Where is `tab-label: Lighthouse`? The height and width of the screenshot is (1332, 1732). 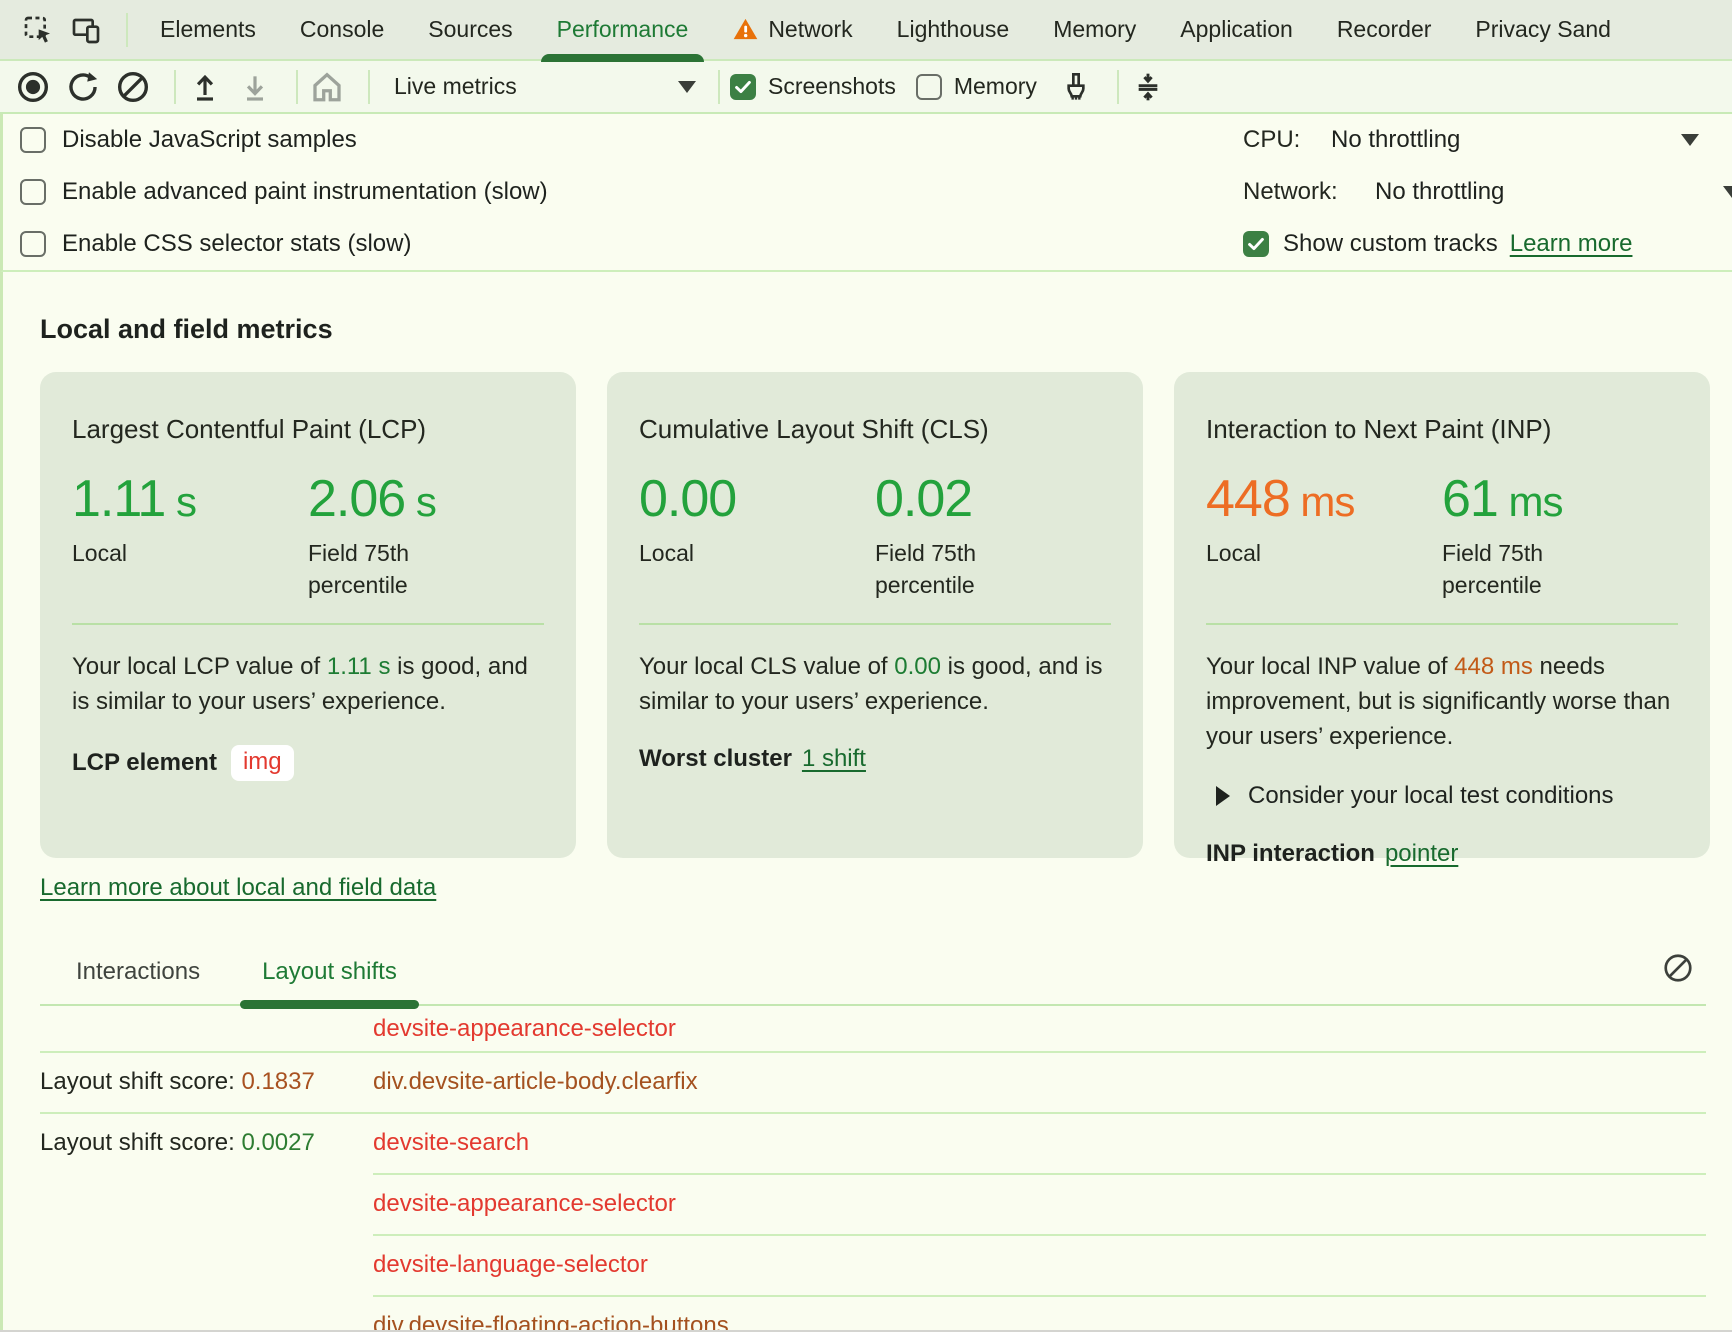 tab-label: Lighthouse is located at coordinates (953, 29).